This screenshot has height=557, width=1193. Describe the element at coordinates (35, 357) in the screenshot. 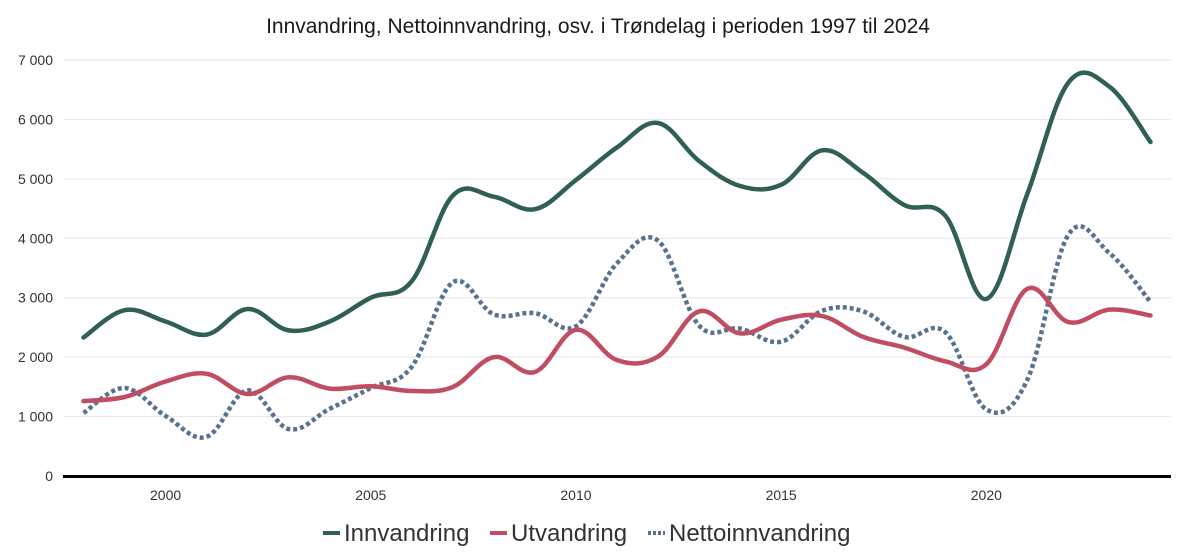

I see `y-tick-label: 2 000` at that location.